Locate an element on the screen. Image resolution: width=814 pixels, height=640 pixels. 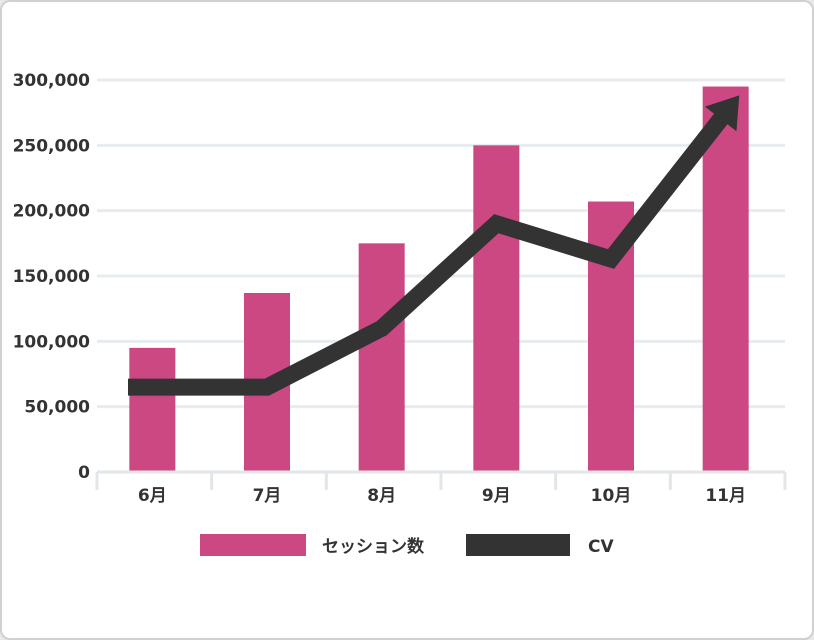
y-tick-label: 0 is located at coordinates (84, 473).